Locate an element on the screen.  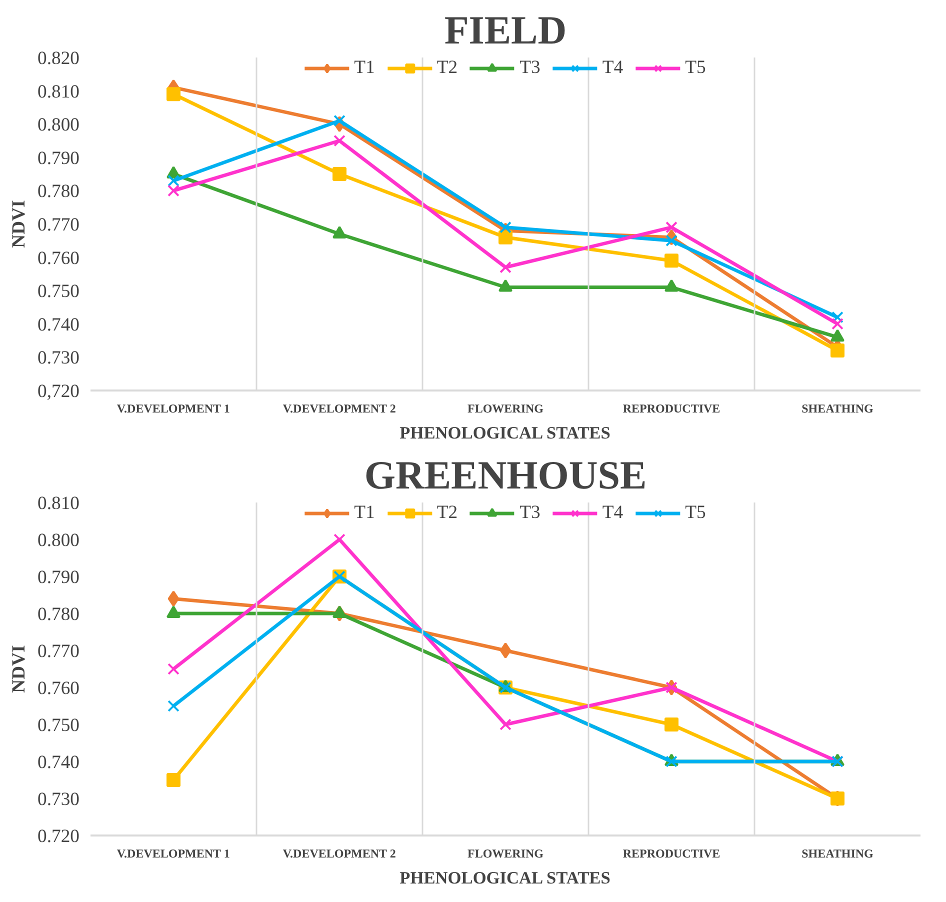
y-tick-label: 0,720 is located at coordinates (59, 391).